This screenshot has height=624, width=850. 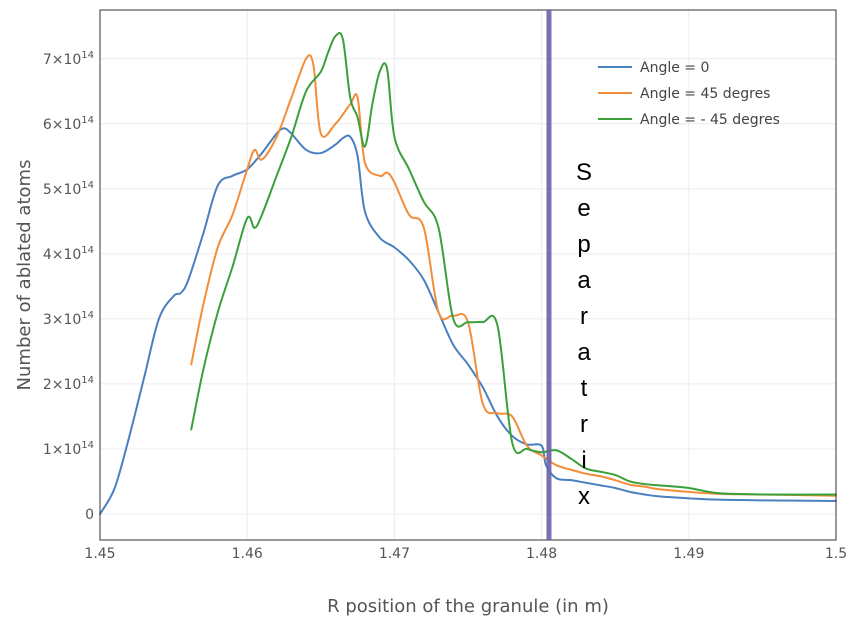 What do you see at coordinates (836, 554) in the screenshot?
I see `x-tick-label: 1.5` at bounding box center [836, 554].